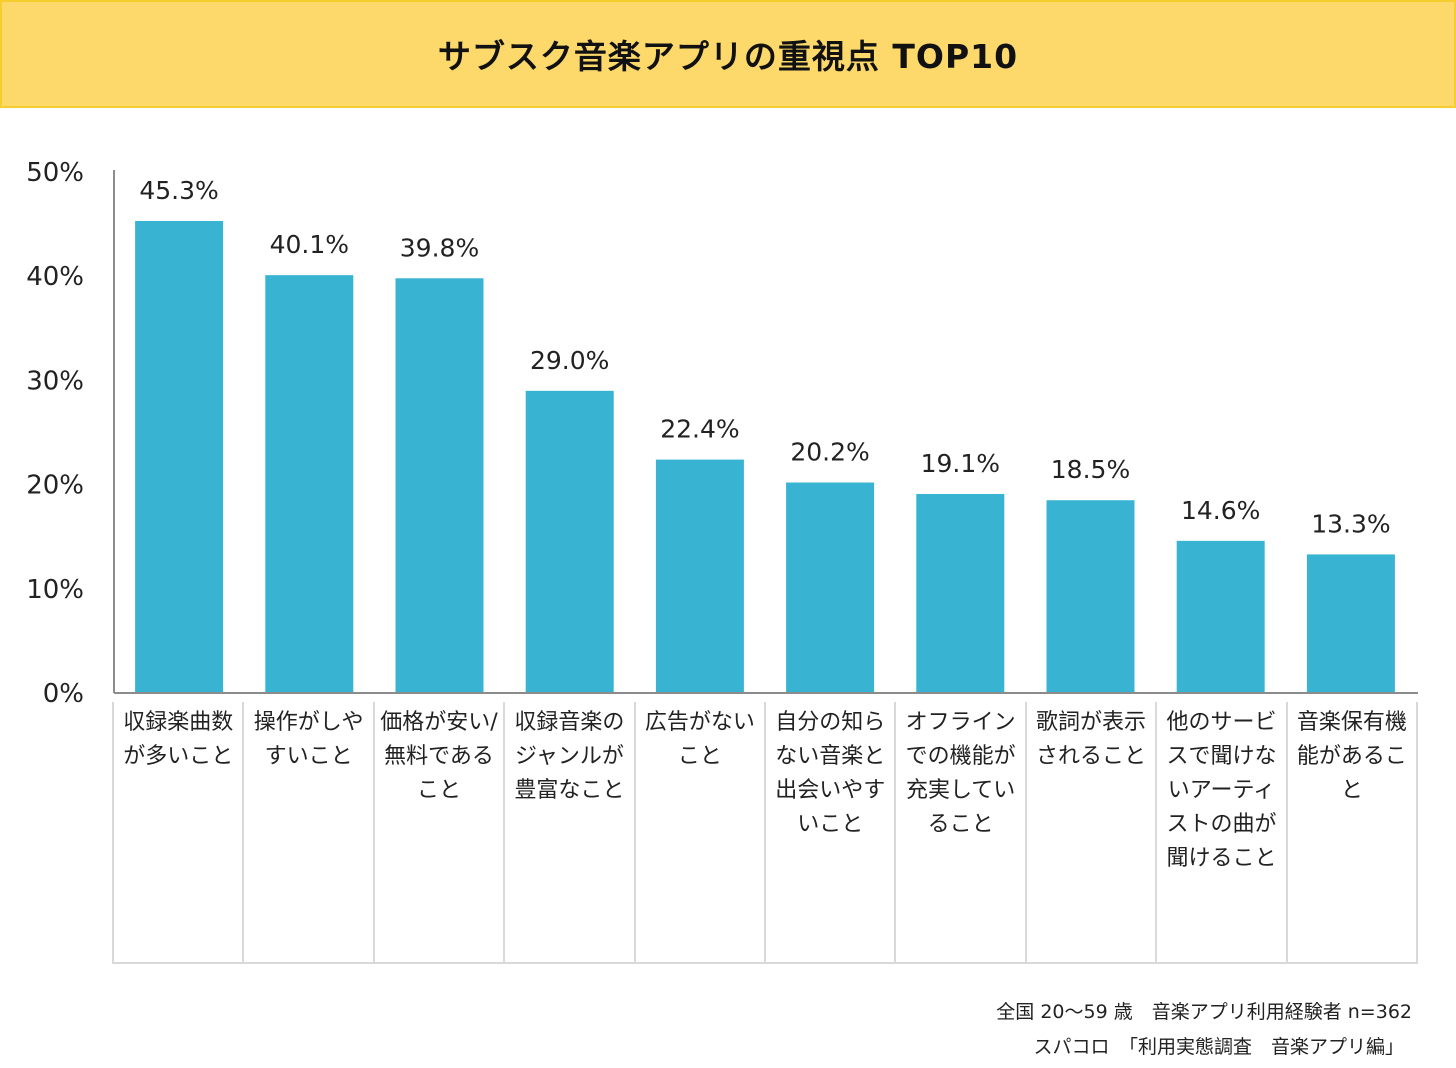  Describe the element at coordinates (179, 832) in the screenshot. I see `x-tick-label: 収録楽曲数が多いこと` at that location.